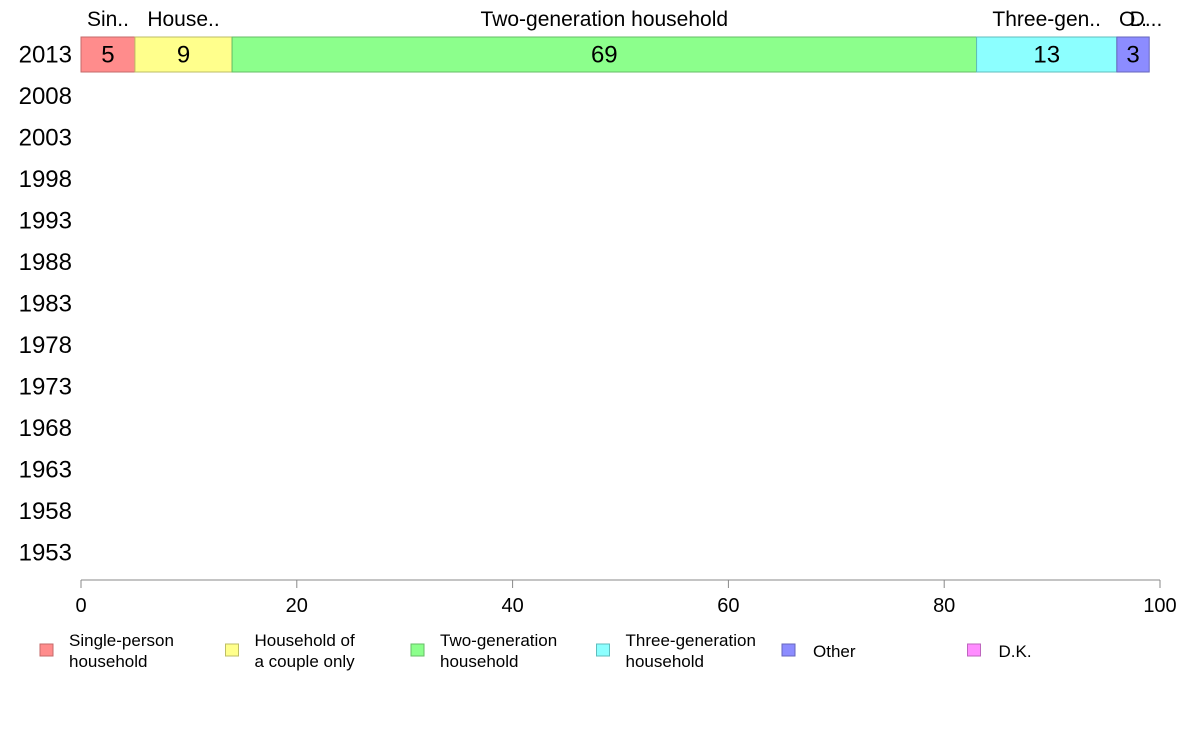  Describe the element at coordinates (108, 19) in the screenshot. I see `segment-top-label: Sin..` at that location.